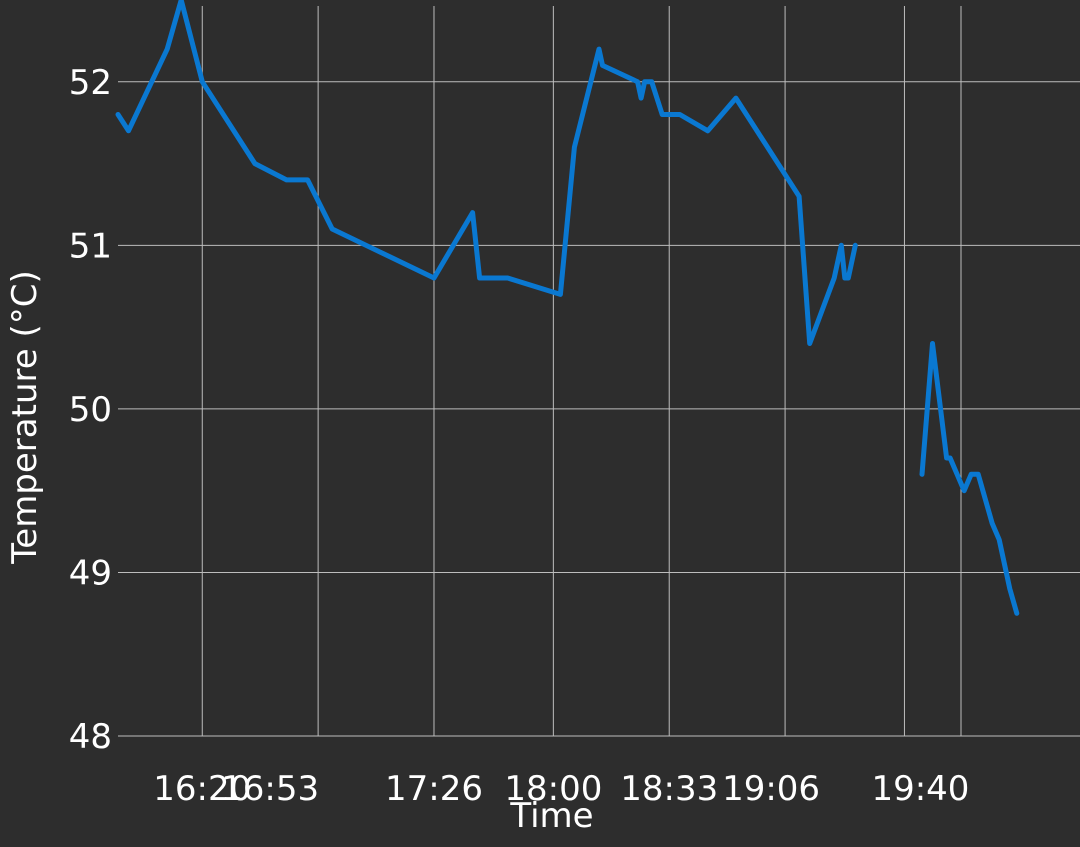  Describe the element at coordinates (920, 789) in the screenshot. I see `x-tick-label: 19:40` at that location.